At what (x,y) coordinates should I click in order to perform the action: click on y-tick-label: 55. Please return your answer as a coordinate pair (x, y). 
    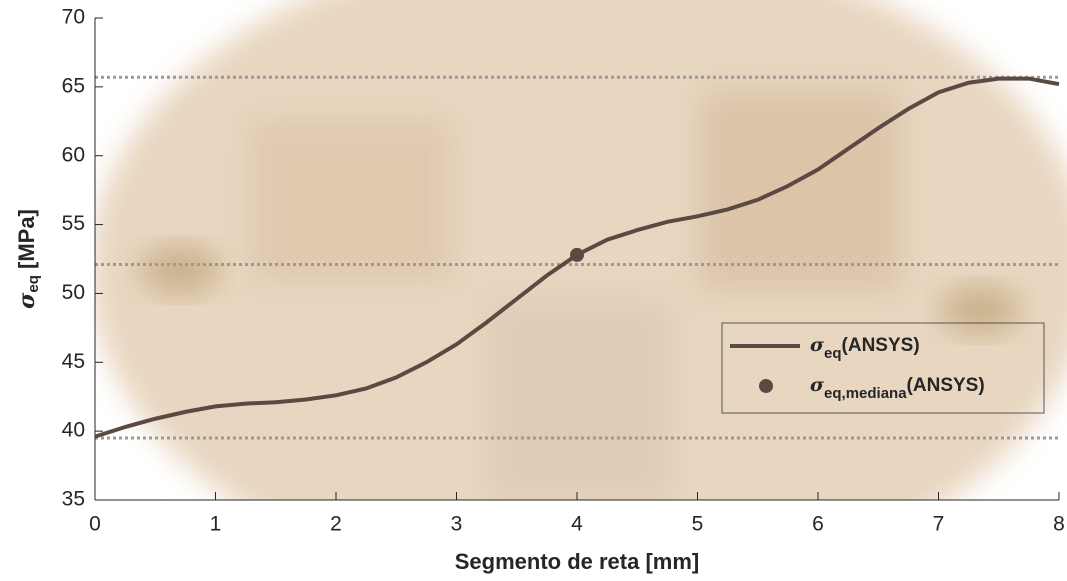
    Looking at the image, I should click on (73, 223).